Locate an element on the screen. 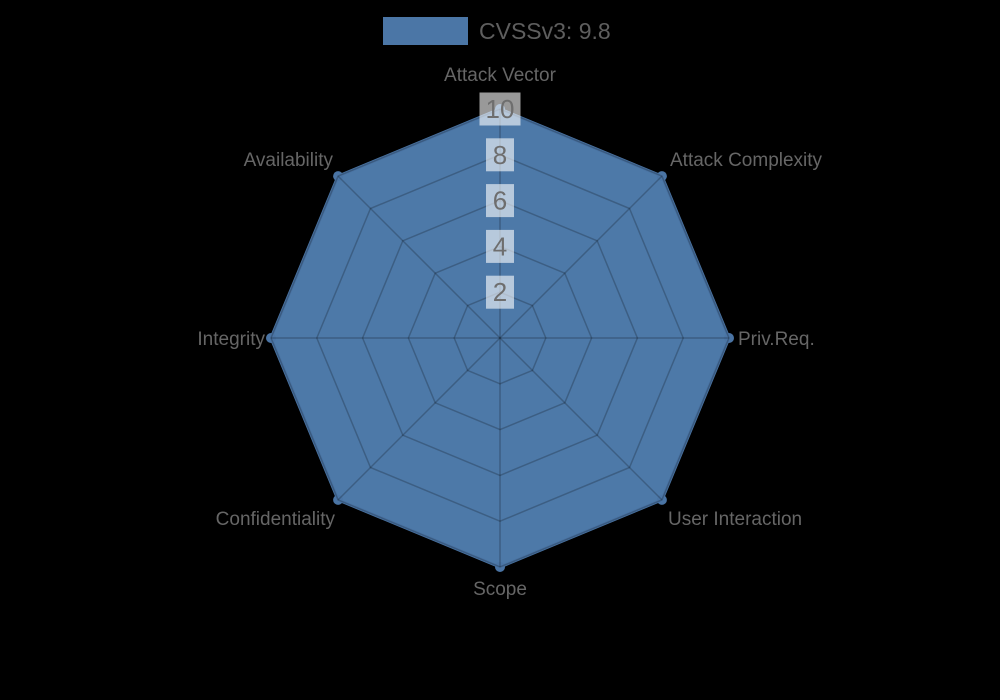 Image resolution: width=1000 pixels, height=700 pixels. axis-label-attack-vector: Attack Vector is located at coordinates (500, 75).